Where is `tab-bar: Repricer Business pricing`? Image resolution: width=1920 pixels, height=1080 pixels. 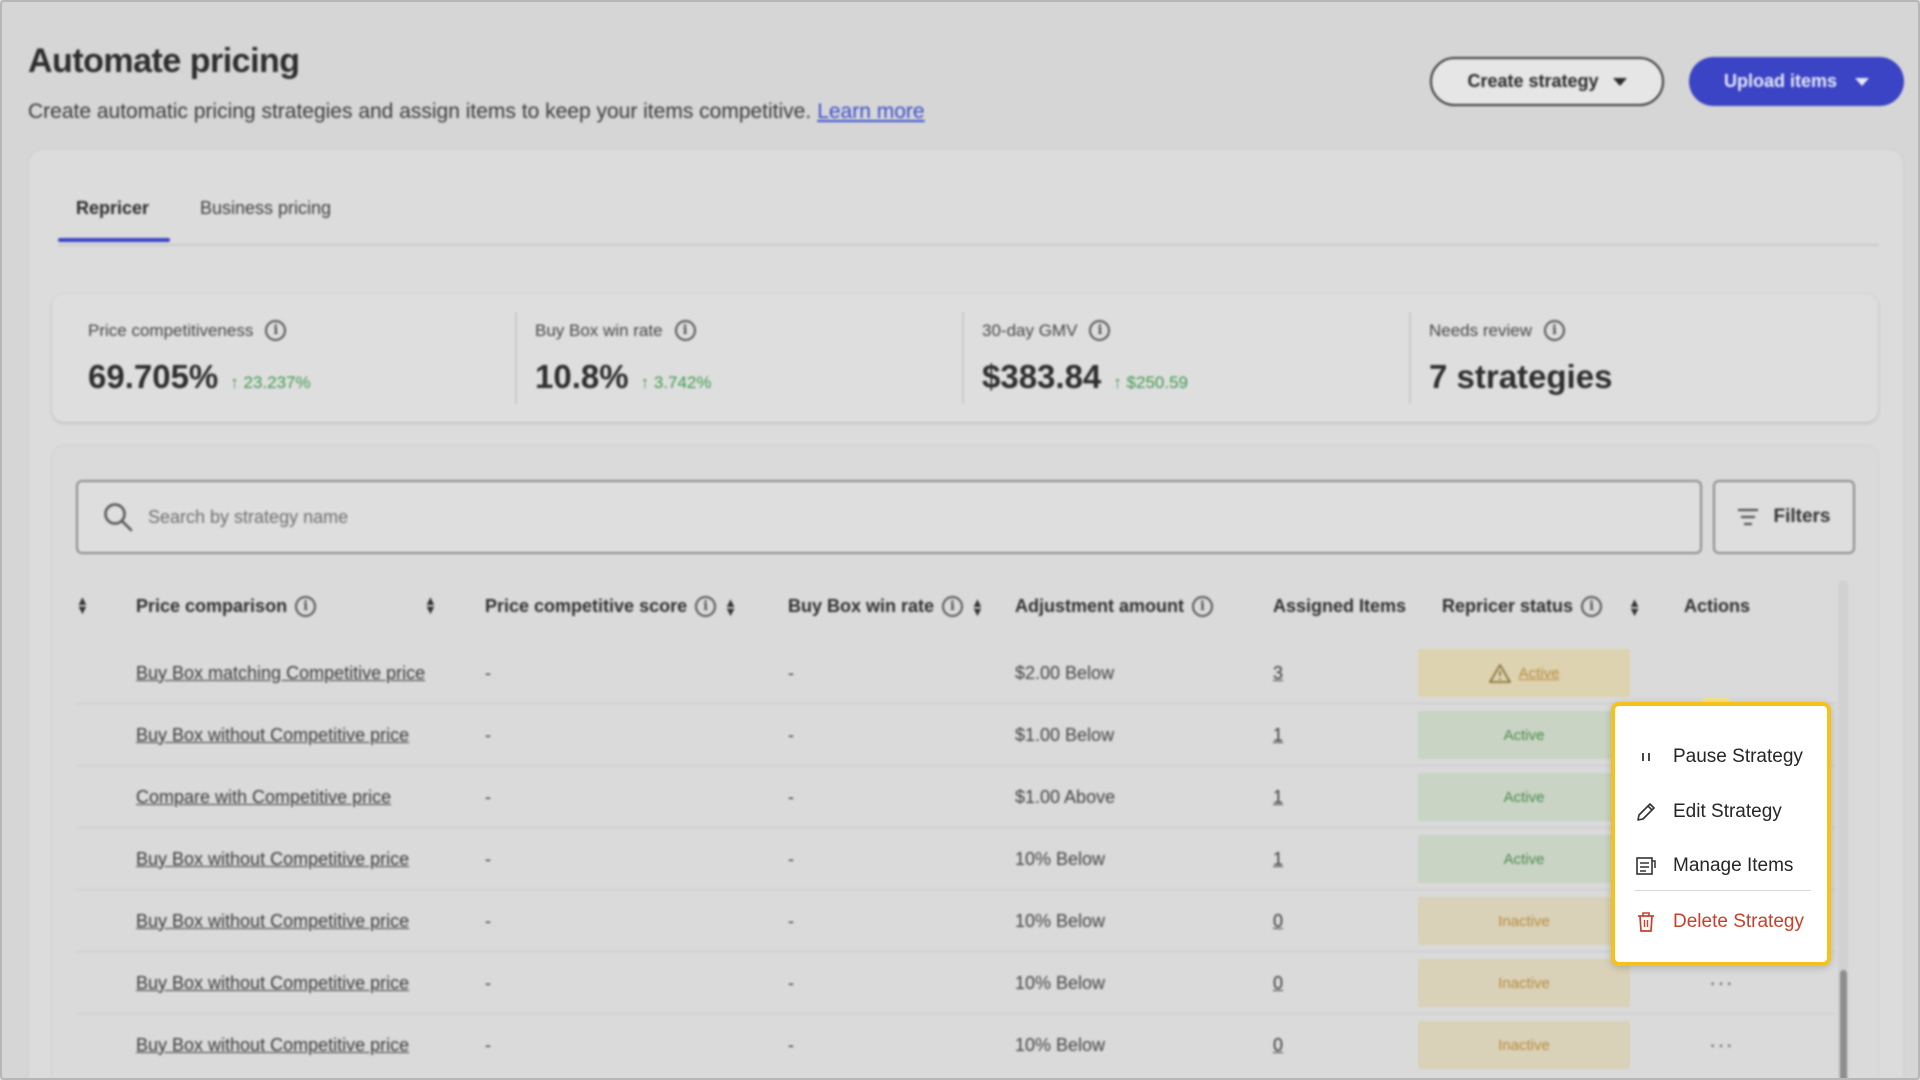
tab-bar: Repricer Business pricing is located at coordinates (968, 220).